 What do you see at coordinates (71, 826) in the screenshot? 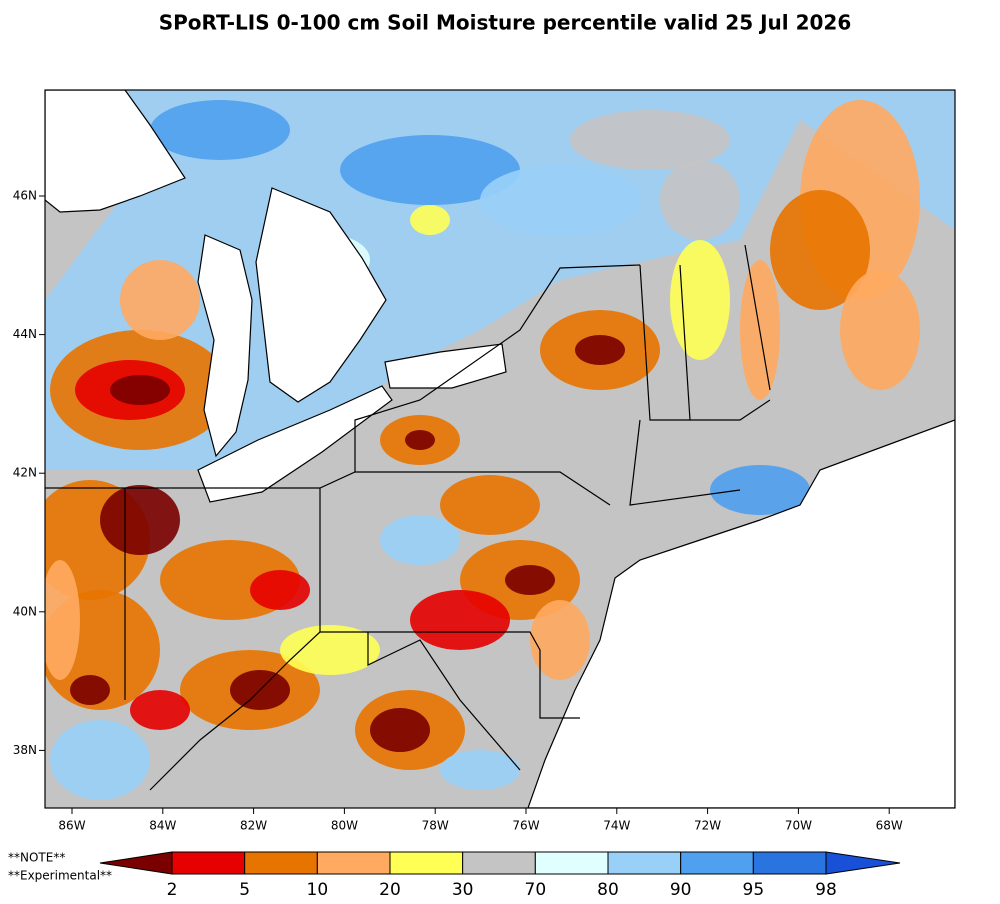
I see `lon-label: 86W` at bounding box center [71, 826].